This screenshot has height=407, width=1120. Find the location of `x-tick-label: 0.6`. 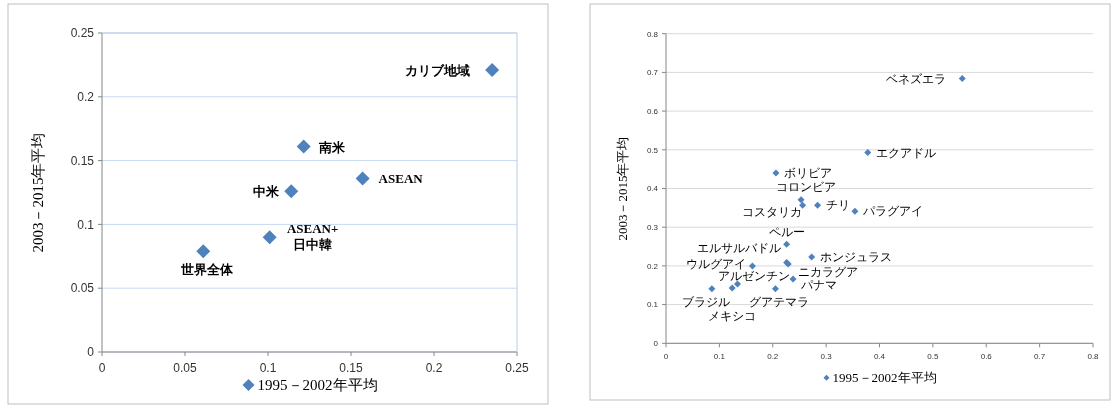

x-tick-label: 0.6 is located at coordinates (986, 357).